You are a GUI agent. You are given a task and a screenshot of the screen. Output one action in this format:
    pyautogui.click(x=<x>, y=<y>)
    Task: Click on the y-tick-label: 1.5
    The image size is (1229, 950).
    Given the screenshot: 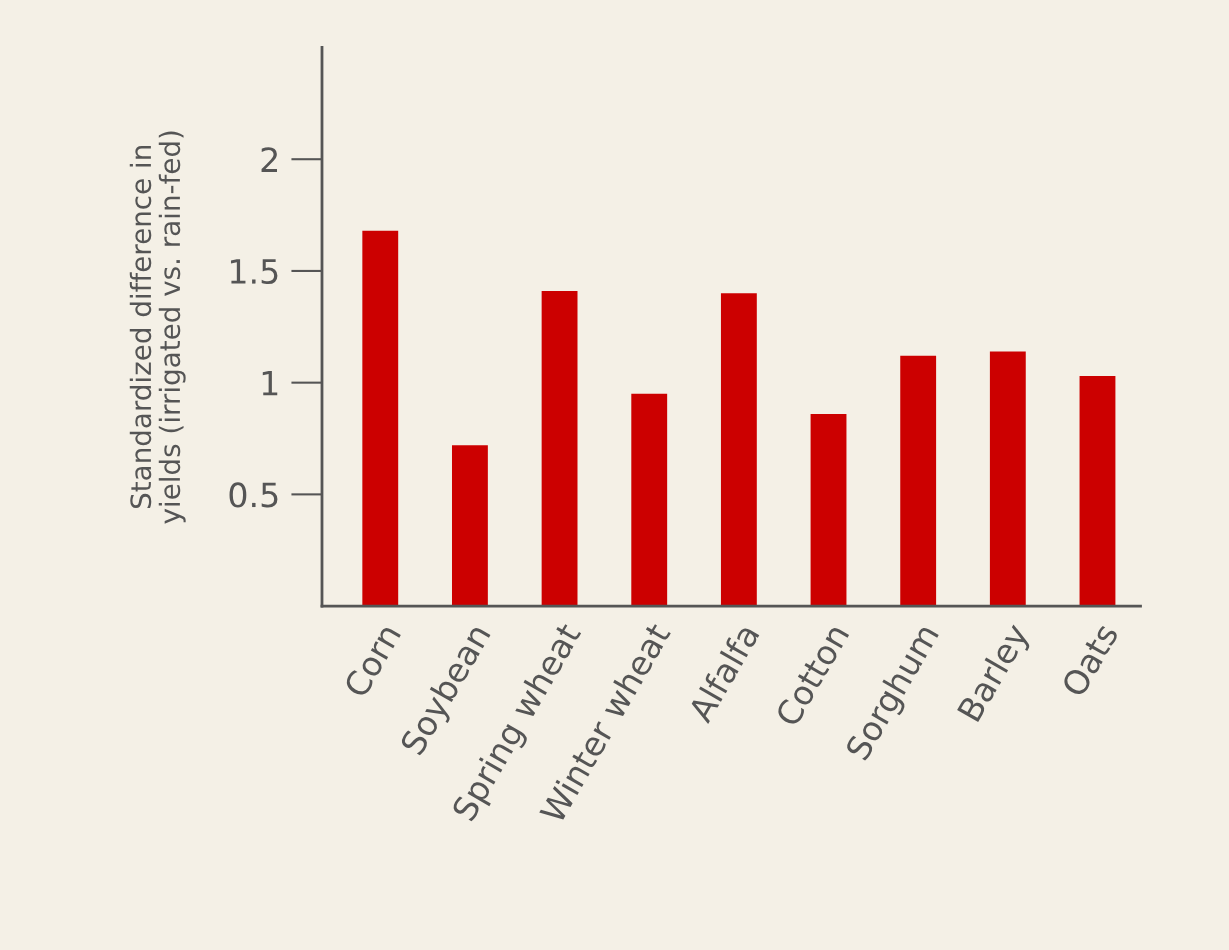 What is the action you would take?
    pyautogui.click(x=254, y=272)
    